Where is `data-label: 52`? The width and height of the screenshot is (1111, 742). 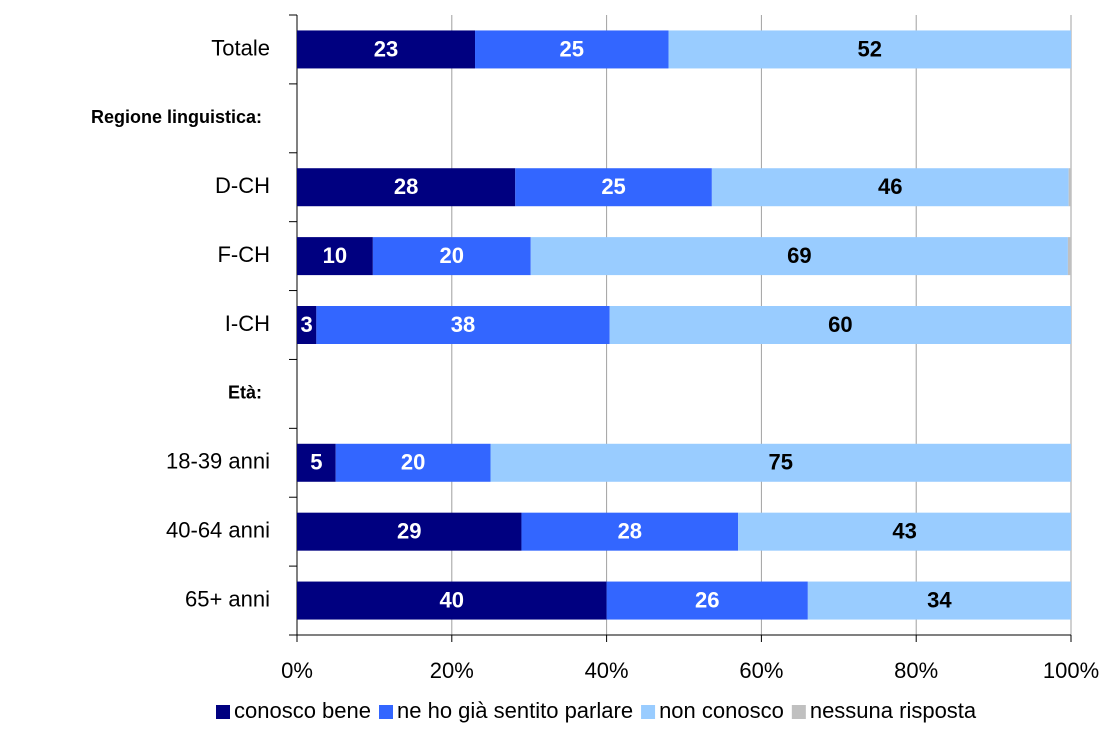
data-label: 52 is located at coordinates (870, 48).